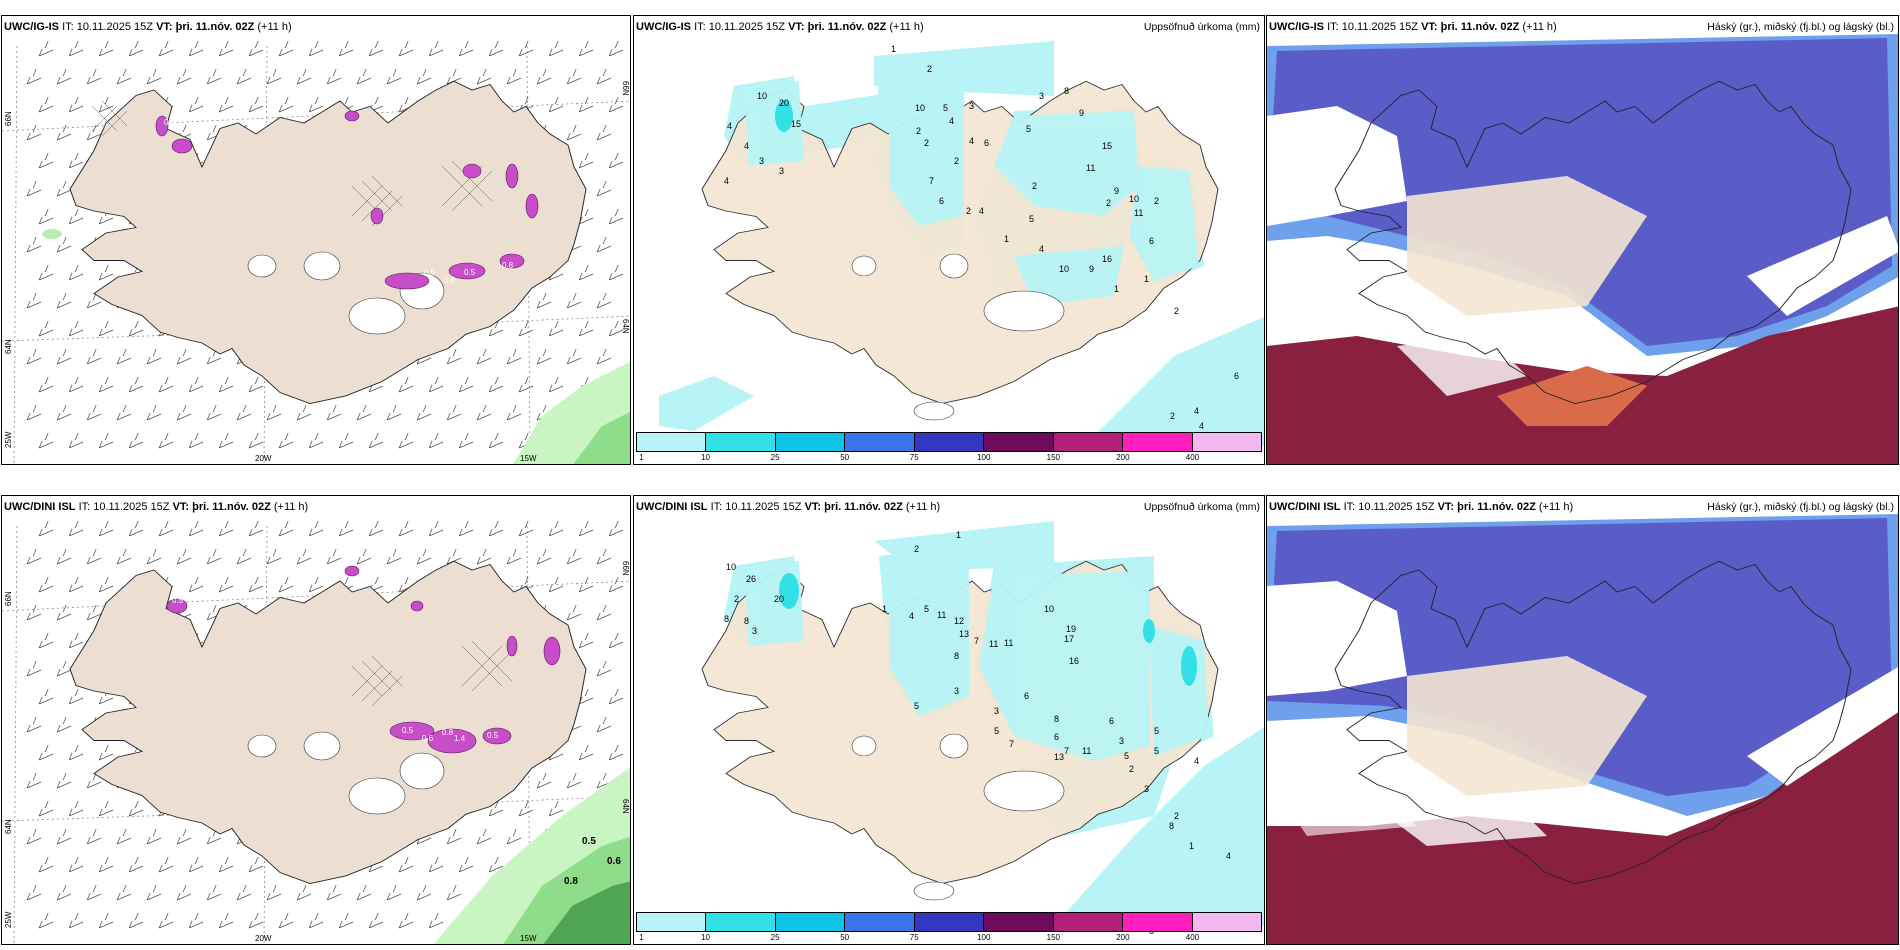  I want to click on legend-tick: 150, so click(1053, 937).